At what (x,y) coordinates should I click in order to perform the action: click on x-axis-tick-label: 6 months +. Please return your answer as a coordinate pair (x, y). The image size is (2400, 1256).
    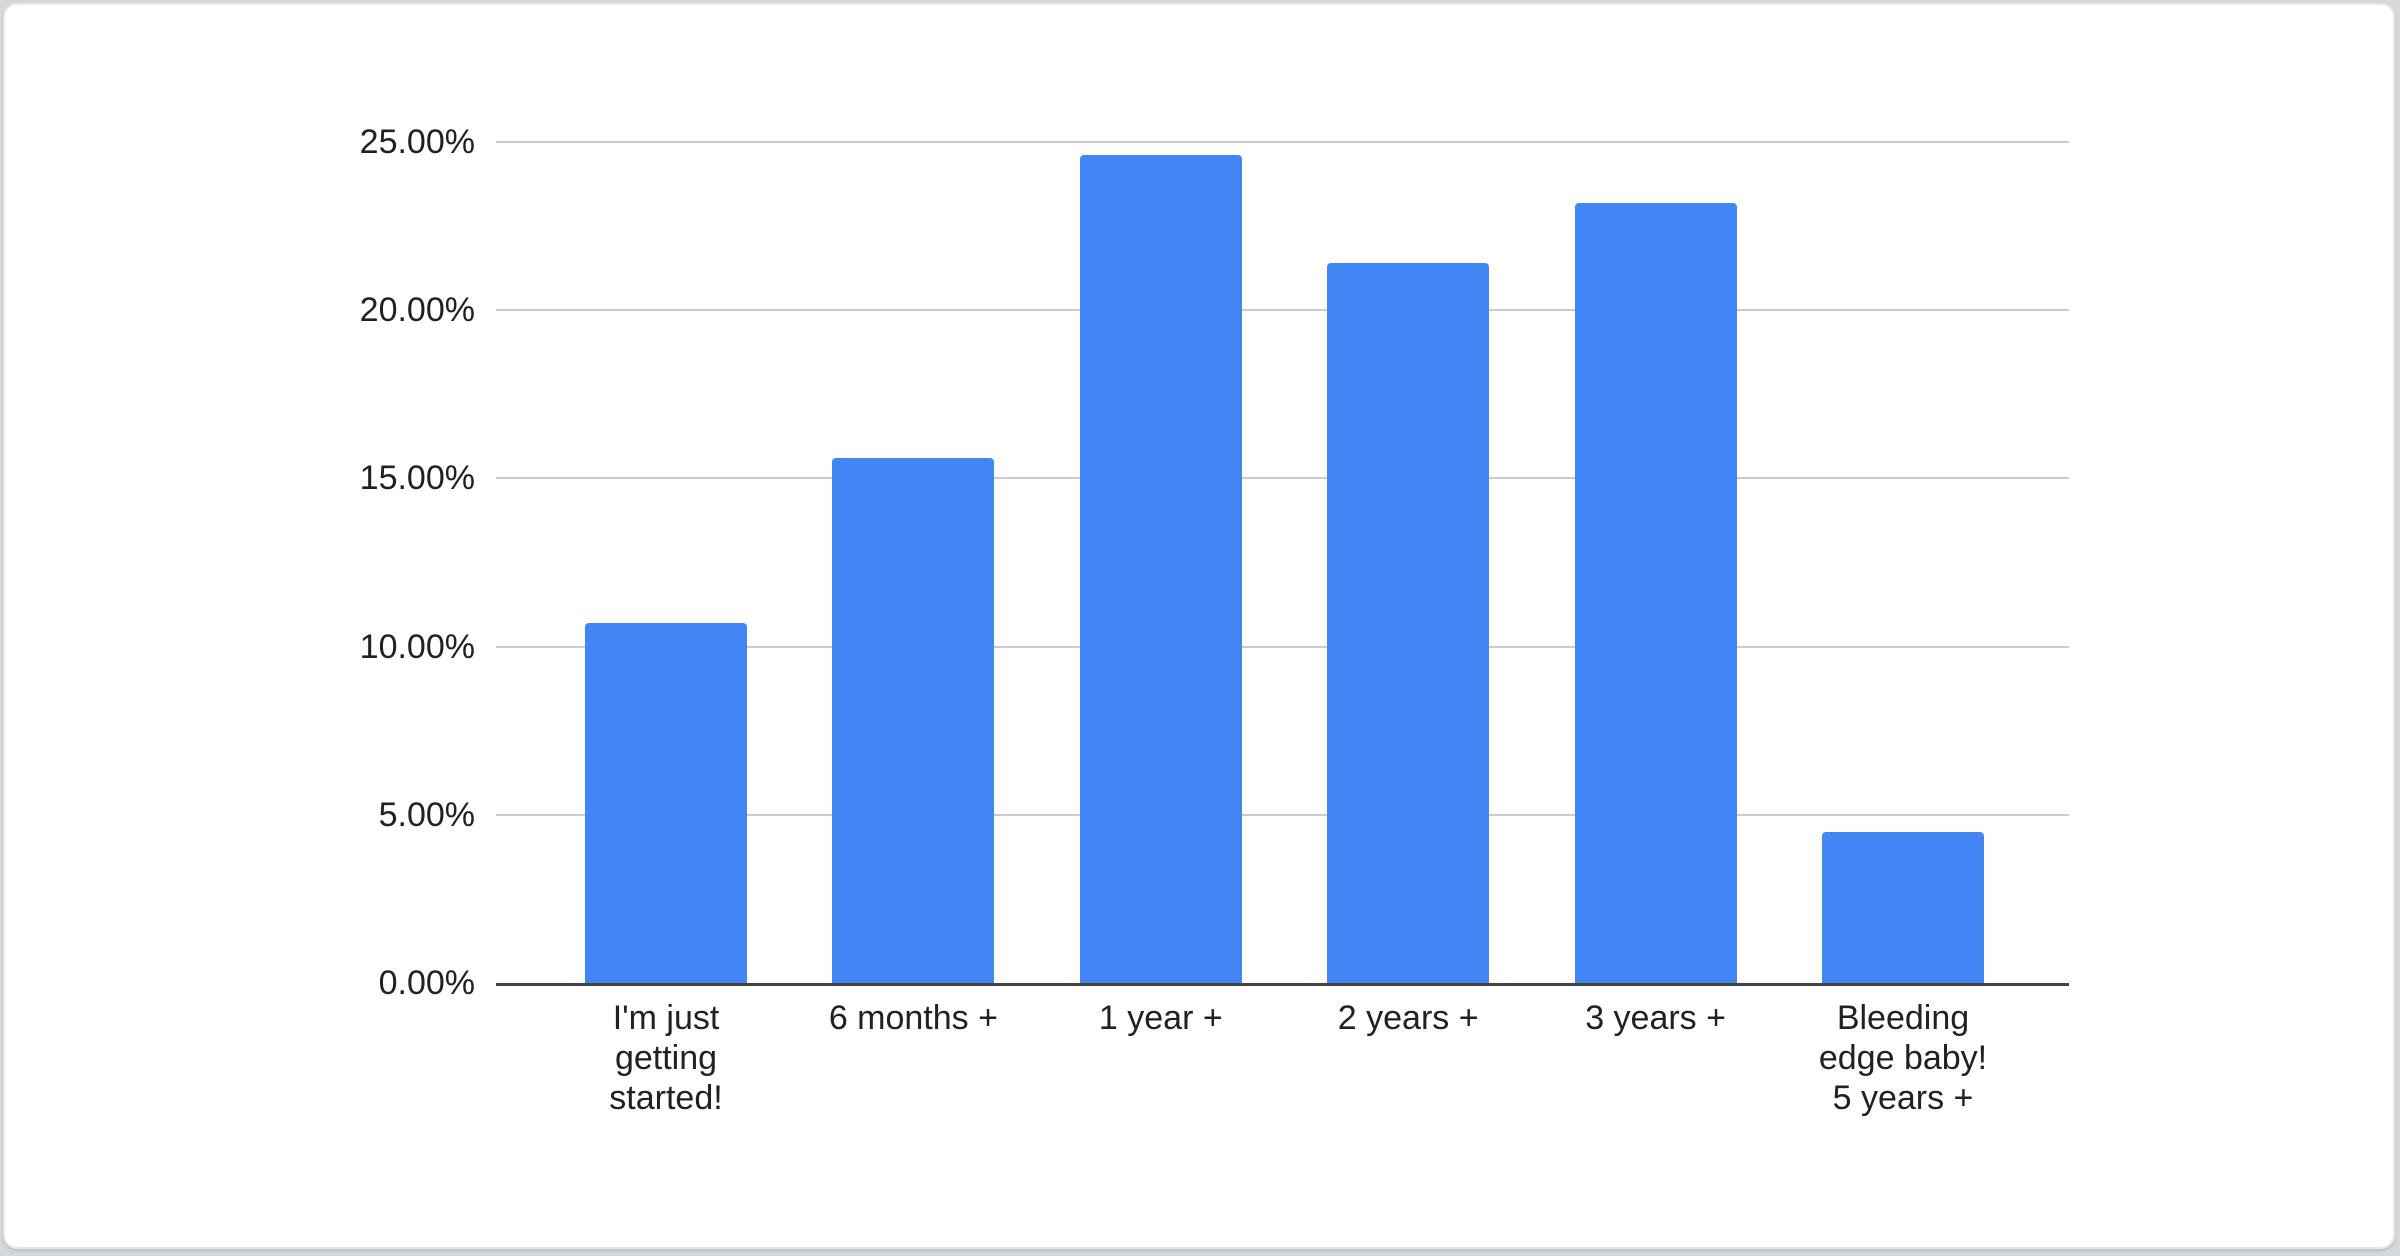
    Looking at the image, I should click on (913, 1018).